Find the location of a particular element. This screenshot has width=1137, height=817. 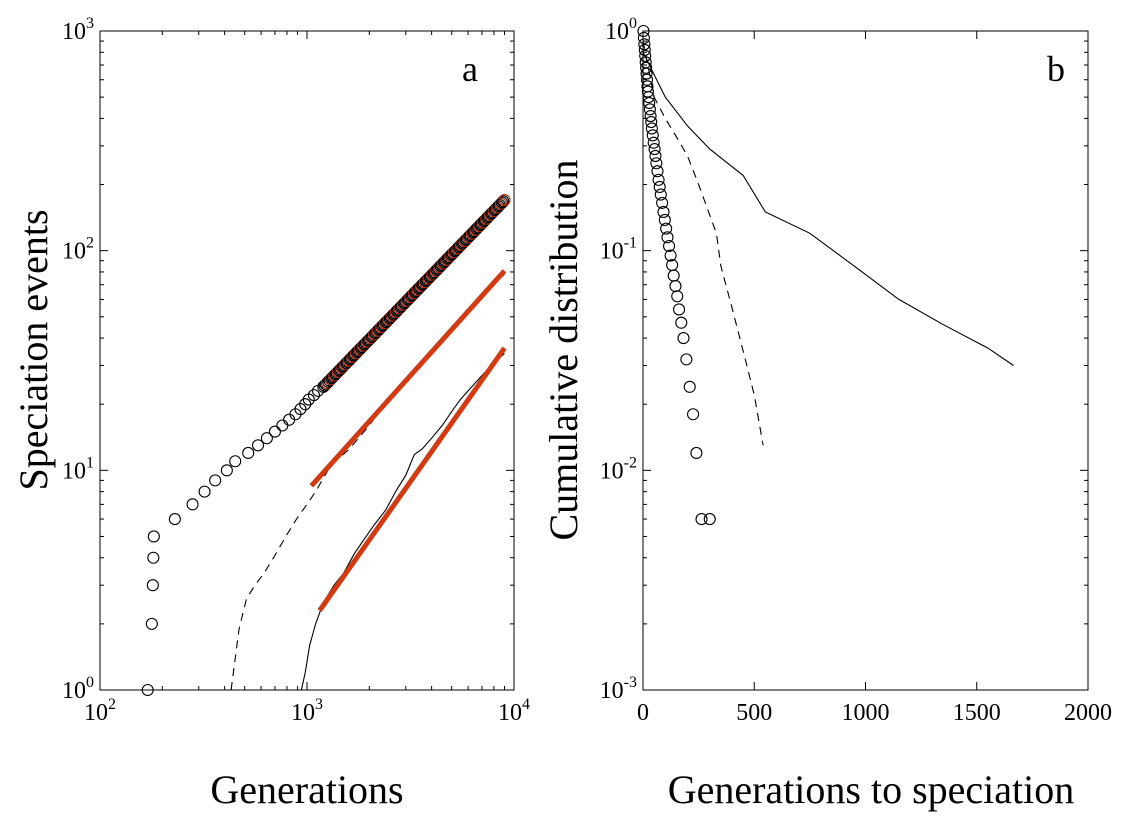

panel-a-series-dashed is located at coordinates (367, 482).